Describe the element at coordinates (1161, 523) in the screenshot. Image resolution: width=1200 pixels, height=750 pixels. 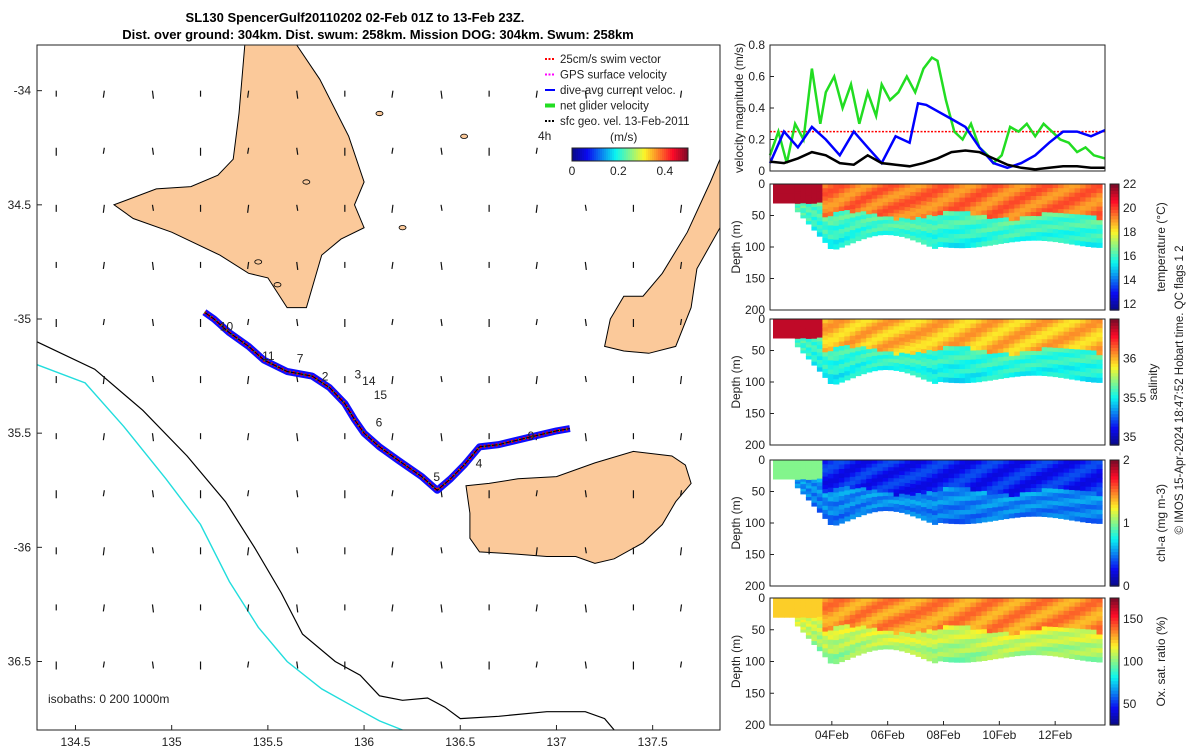
I see `section-colorbar-label: chl-a (mg m-3)` at that location.